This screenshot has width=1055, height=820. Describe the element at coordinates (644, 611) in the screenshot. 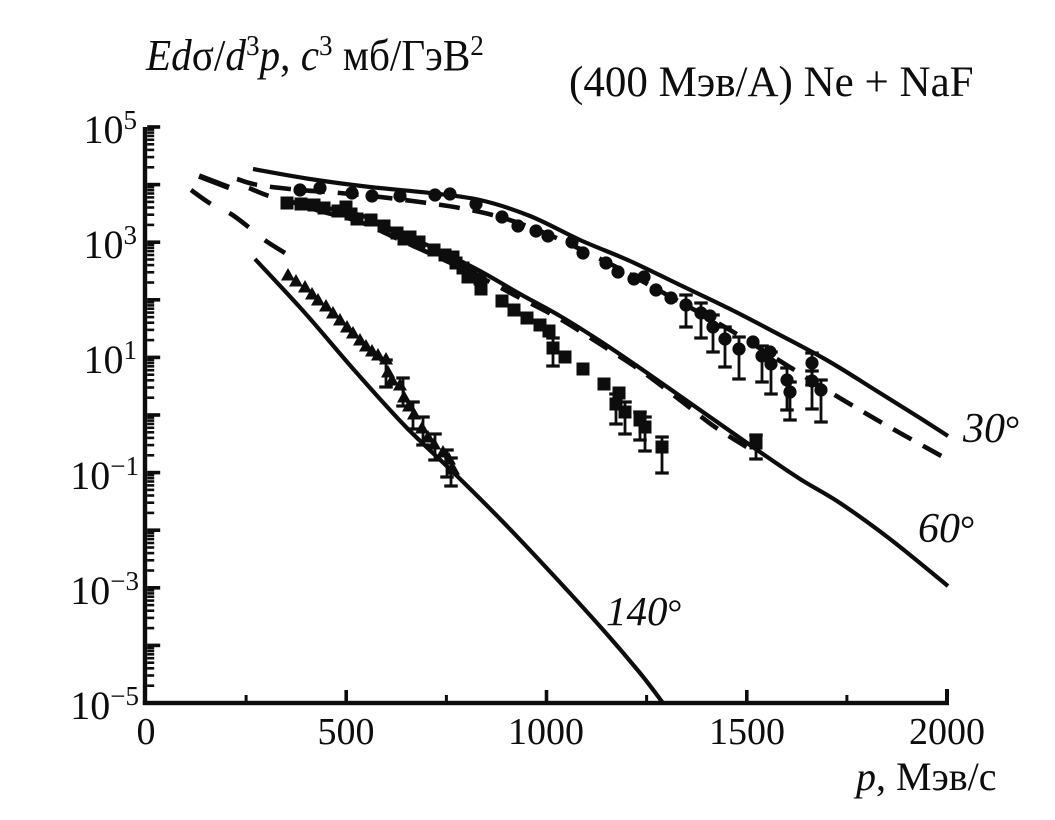

I see `svg-text: 140°` at that location.